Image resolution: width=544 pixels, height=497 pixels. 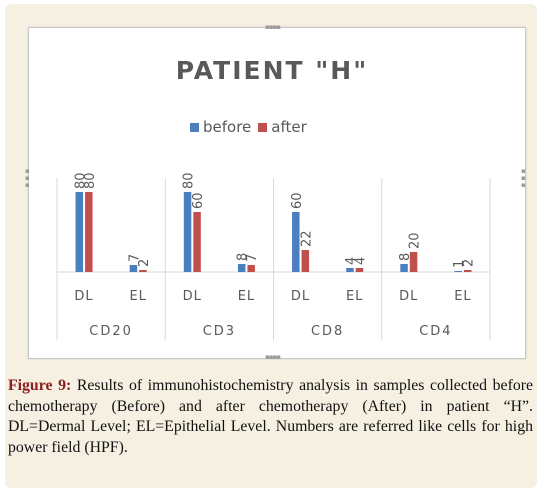 I want to click on legend-item-before: before, so click(x=220, y=127).